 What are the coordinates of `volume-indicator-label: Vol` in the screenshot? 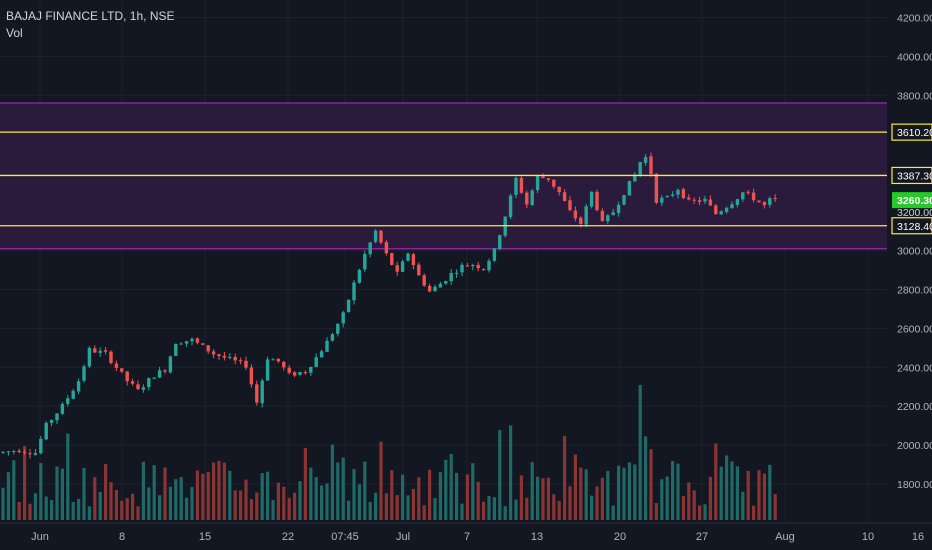 It's located at (14, 33).